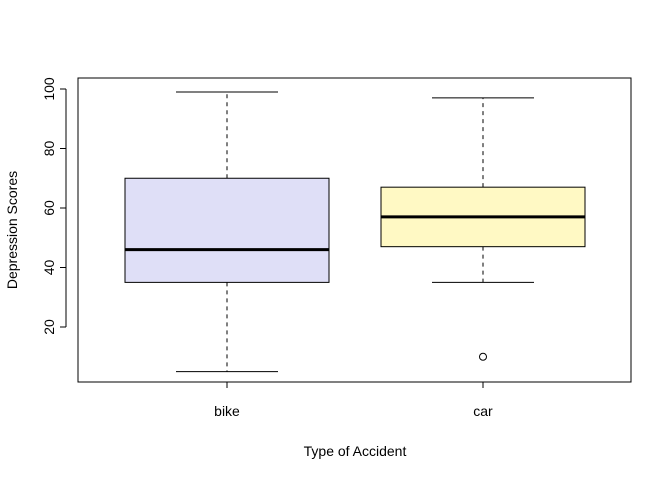 Image resolution: width=672 pixels, height=480 pixels. What do you see at coordinates (49, 89) in the screenshot?
I see `y-tick-label: 100` at bounding box center [49, 89].